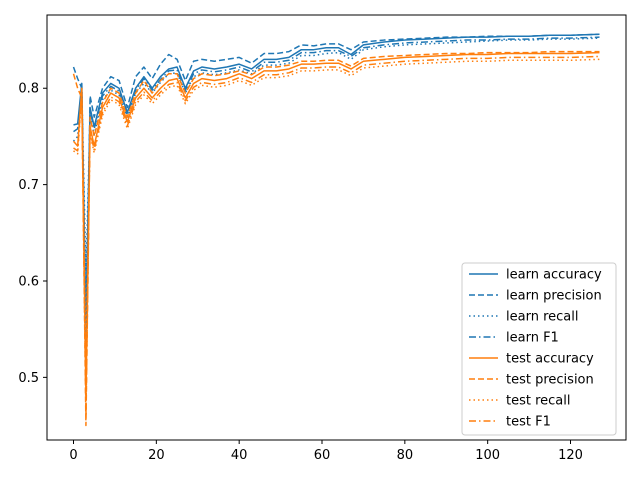 The width and height of the screenshot is (640, 480). Describe the element at coordinates (28, 89) in the screenshot. I see `y-tick-label-3: 0.8` at that location.